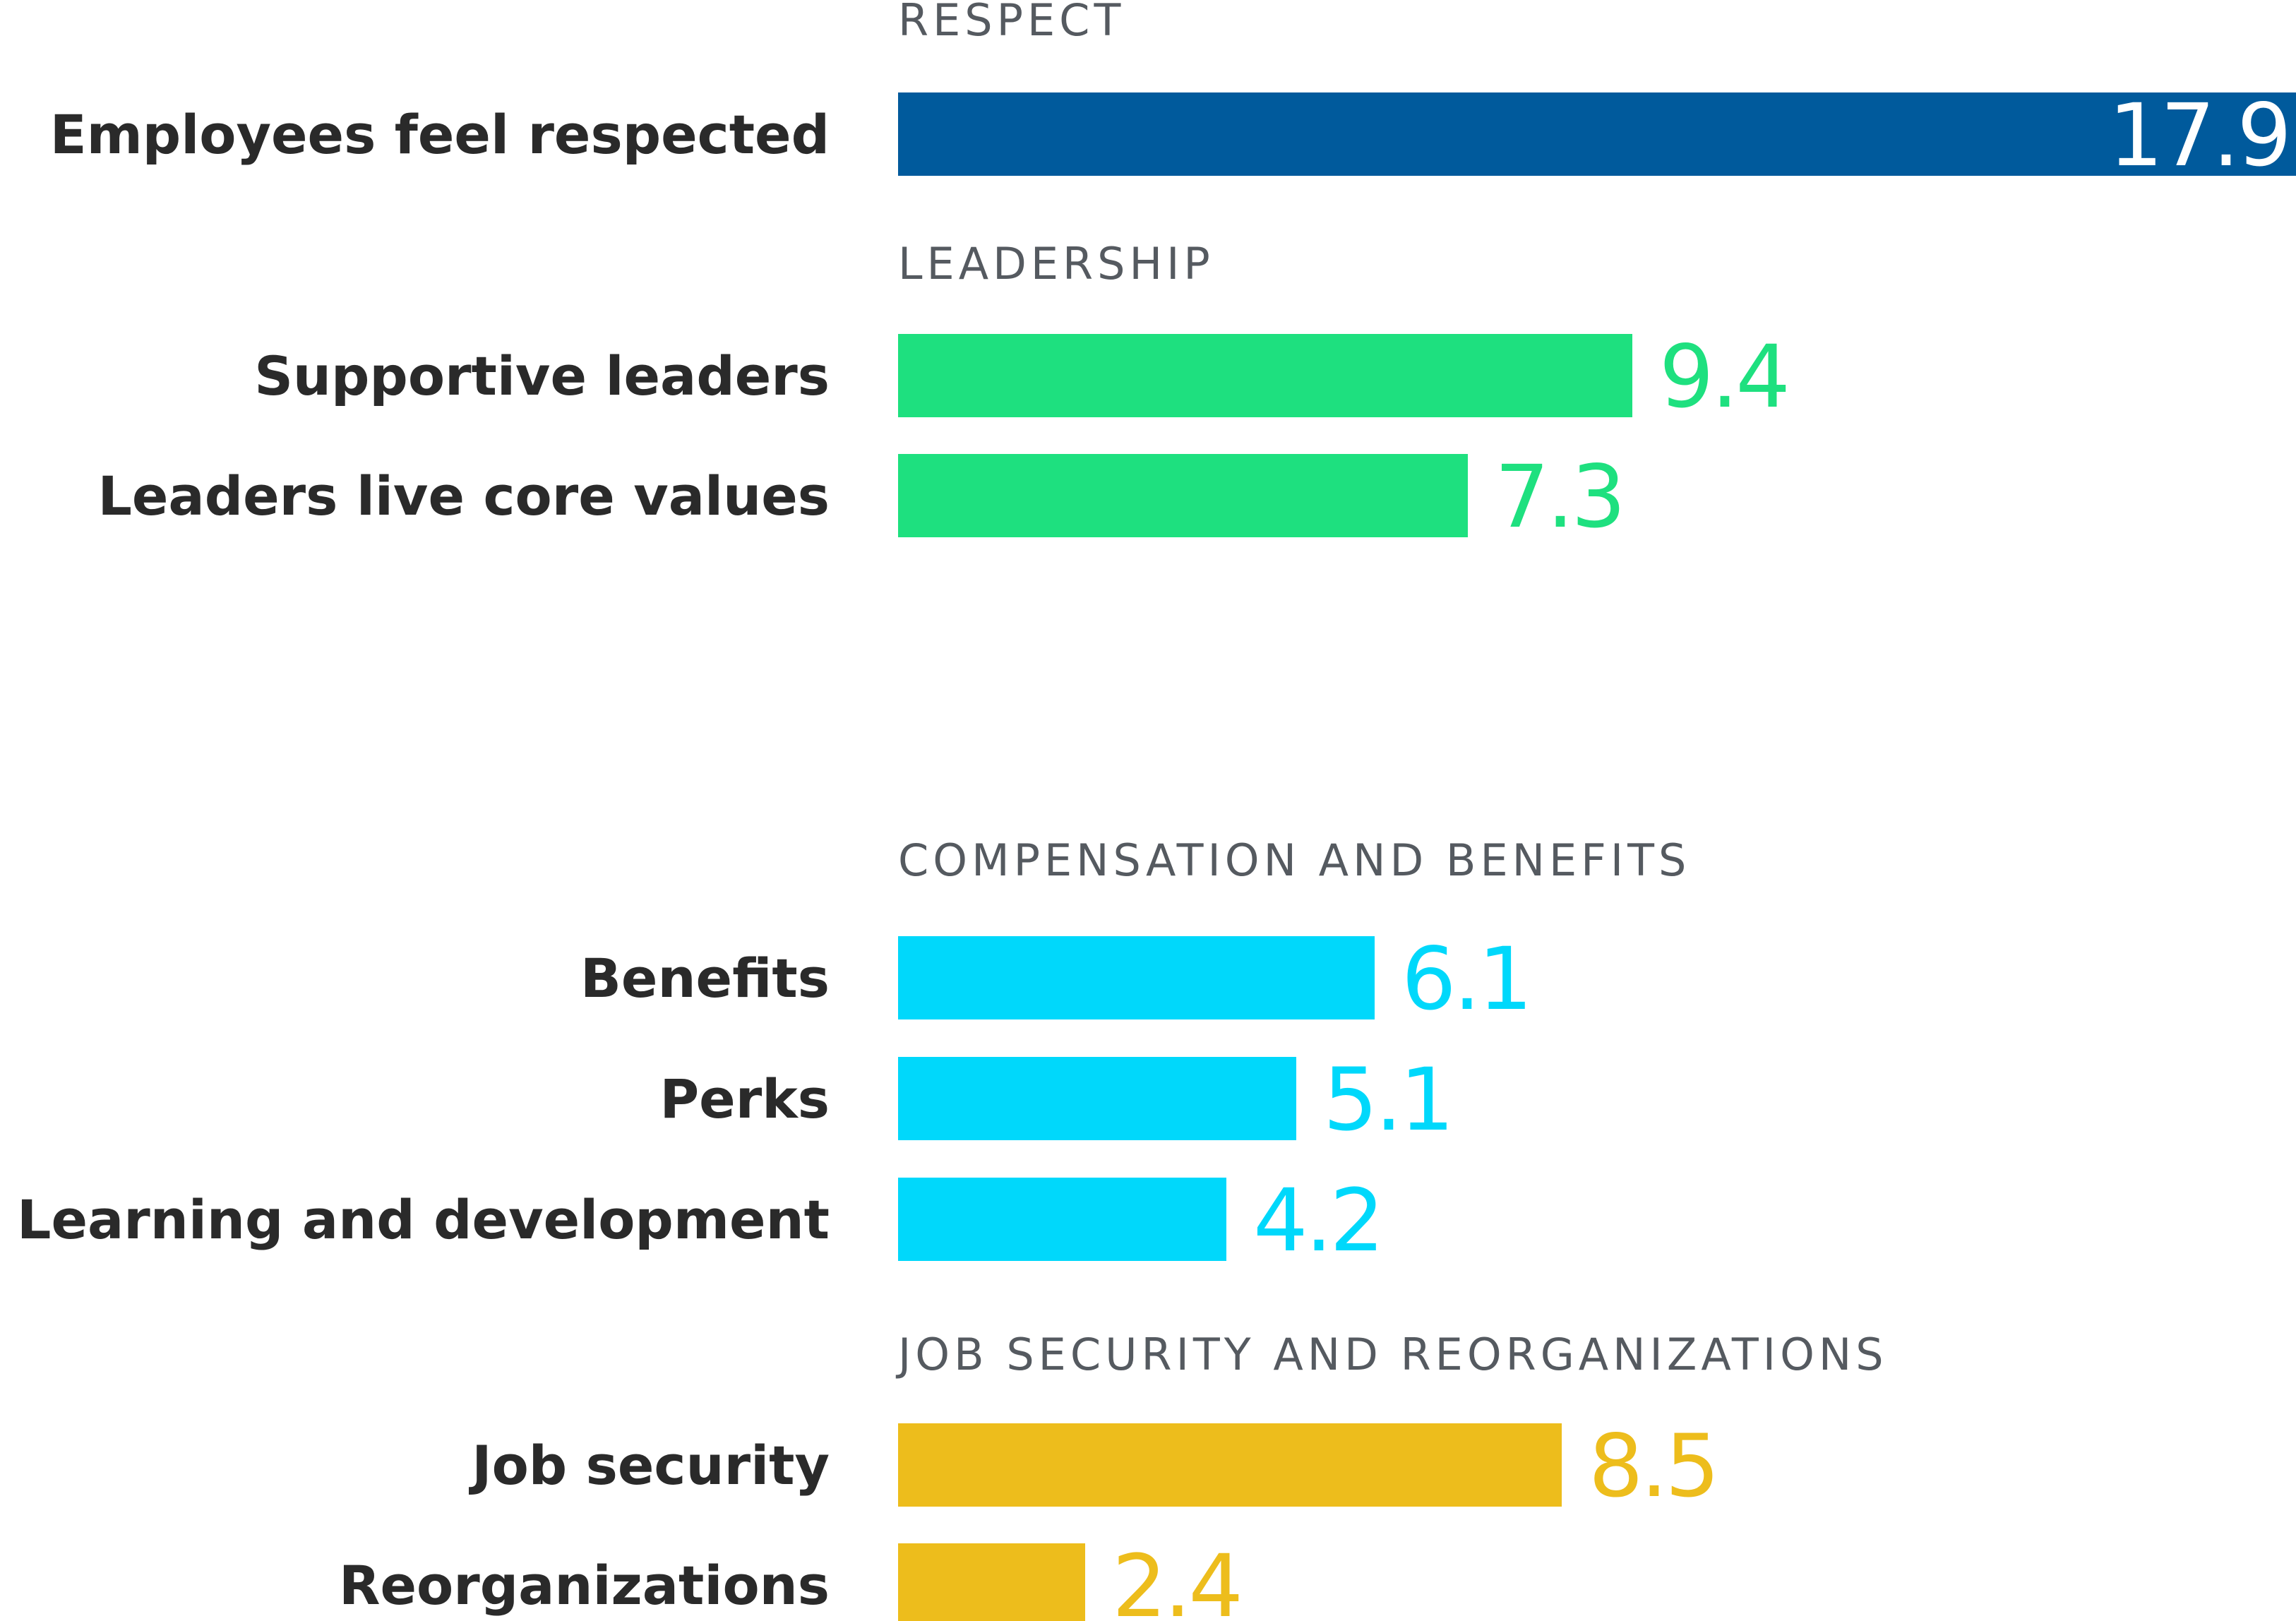  I want to click on bar-benefits, so click(1136, 977).